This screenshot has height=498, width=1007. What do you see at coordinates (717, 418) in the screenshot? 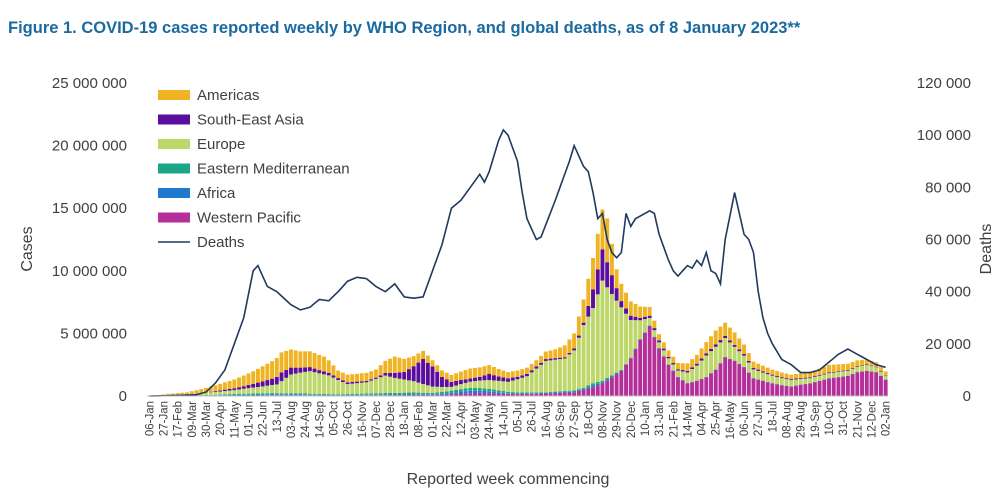
I see `x-tick-label: 25-Apr` at bounding box center [717, 418].